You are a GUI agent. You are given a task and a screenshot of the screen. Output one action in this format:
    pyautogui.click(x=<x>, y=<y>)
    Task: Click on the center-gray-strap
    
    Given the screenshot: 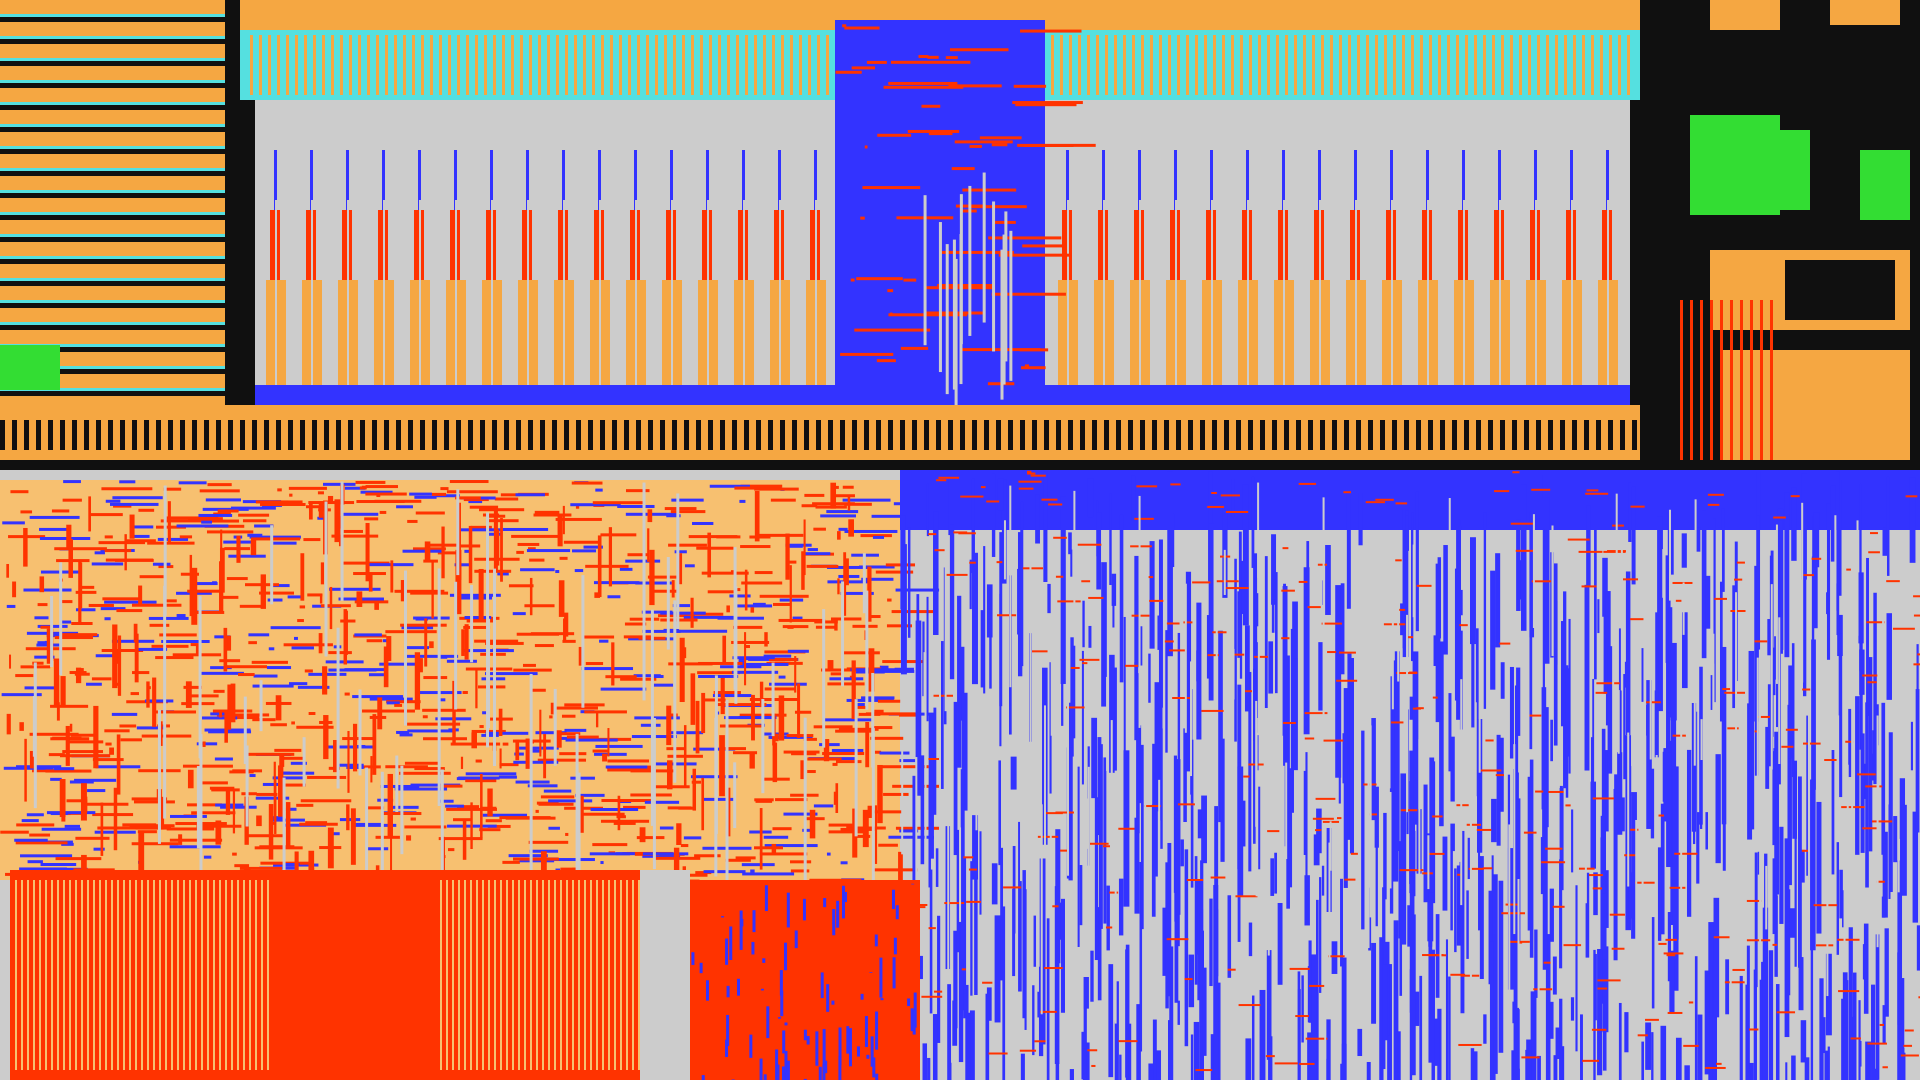 What is the action you would take?
    pyautogui.click(x=970, y=260)
    